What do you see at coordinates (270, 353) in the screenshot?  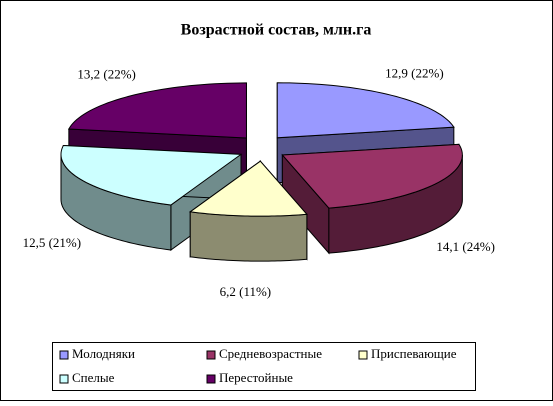 I see `legend-label: Средневозрастные` at bounding box center [270, 353].